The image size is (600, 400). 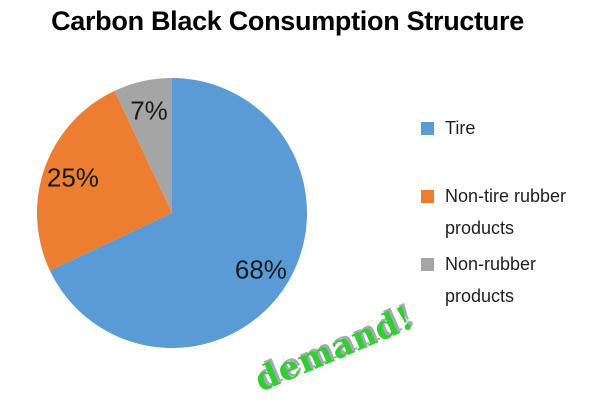 I want to click on pie-data-label-0: 68%, so click(x=261, y=270).